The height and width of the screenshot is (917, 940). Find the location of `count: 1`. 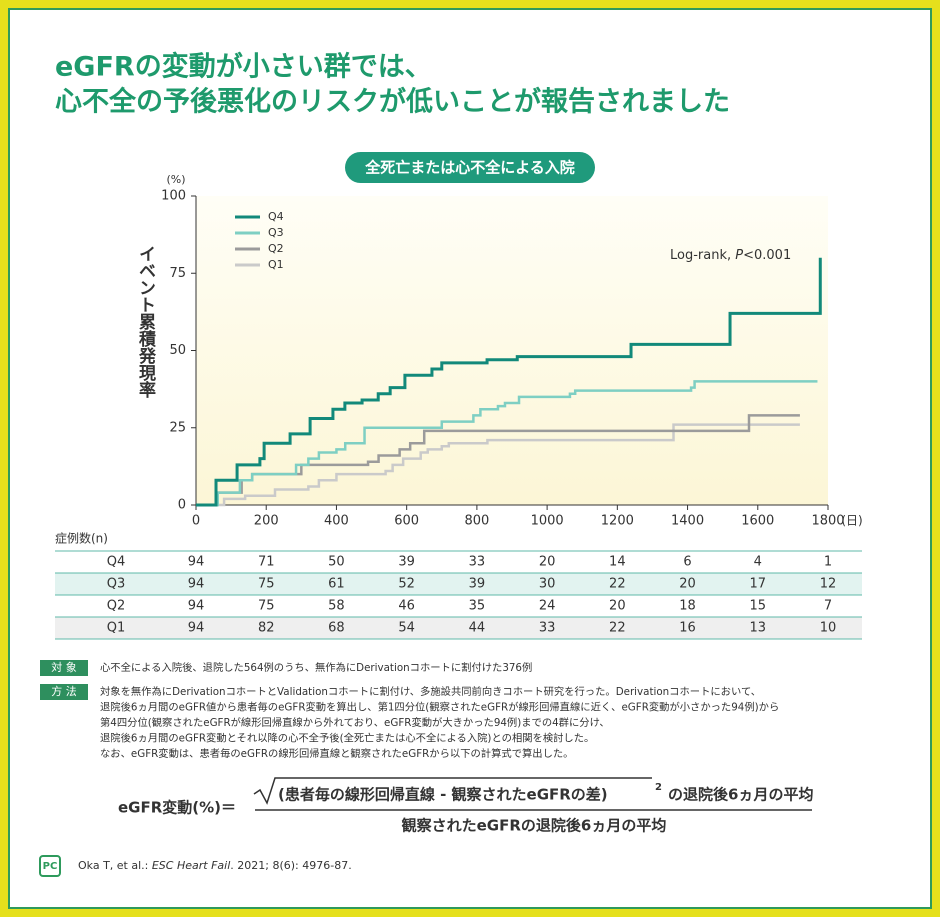

count: 1 is located at coordinates (828, 562).